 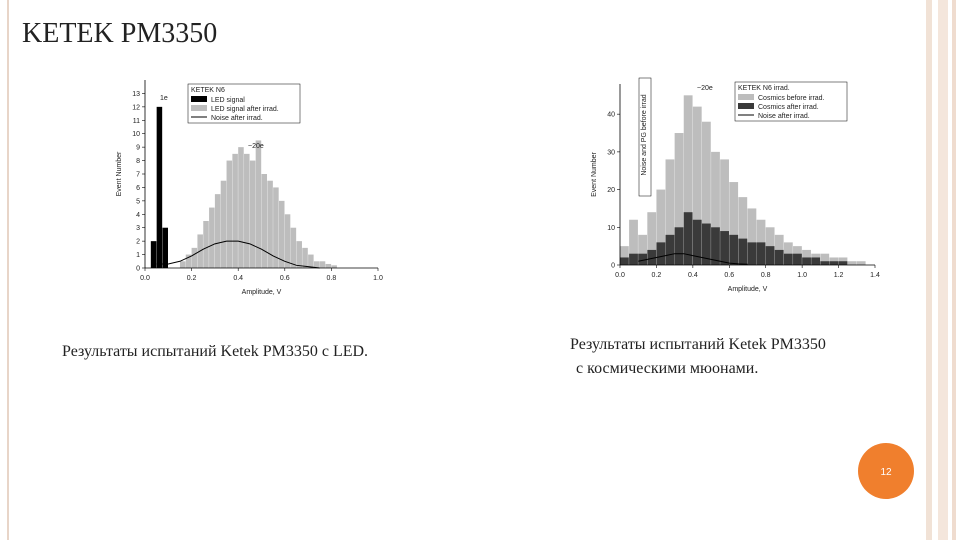 What do you see at coordinates (729, 275) in the screenshot?
I see `x-tick-label: 0.6` at bounding box center [729, 275].